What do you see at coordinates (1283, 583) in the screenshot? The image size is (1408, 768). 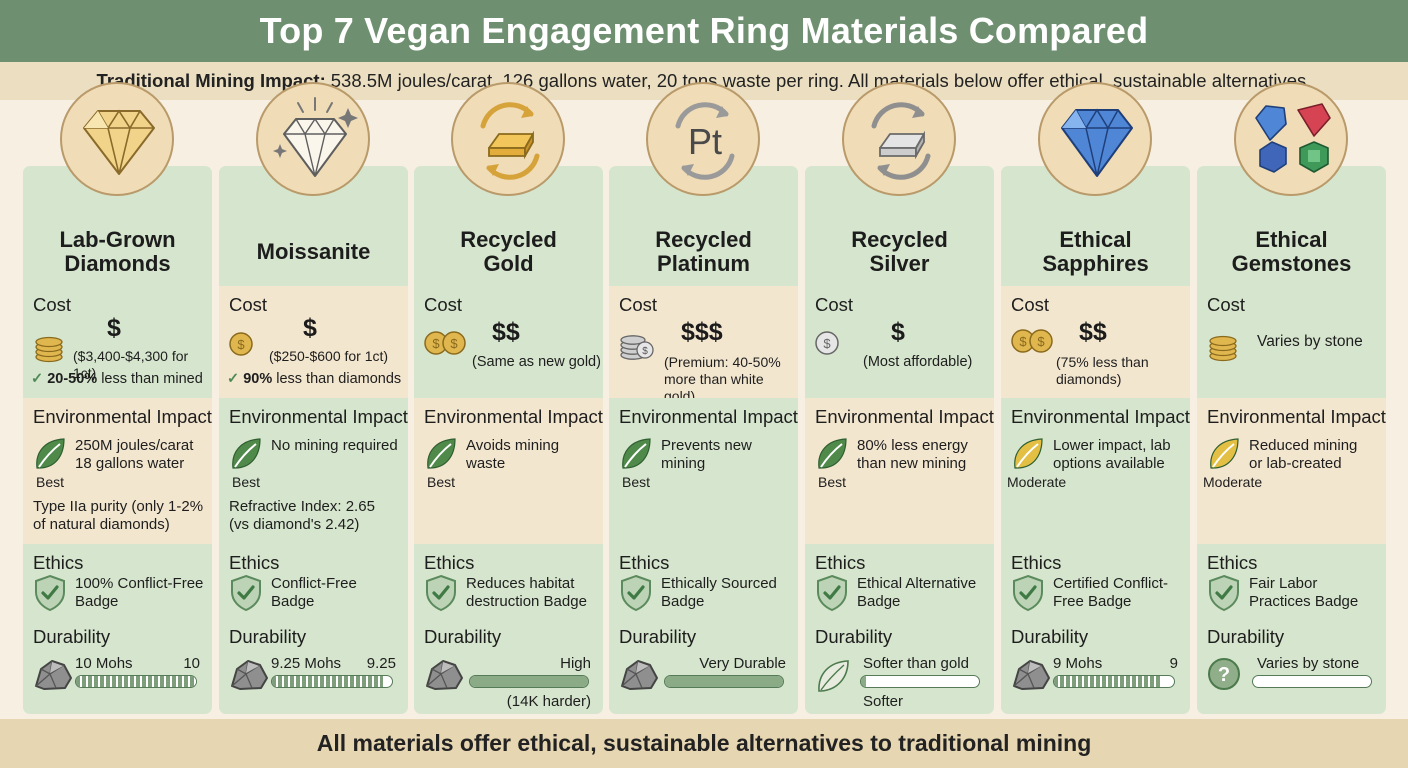 I see `ethics-line1: Fair Labor` at bounding box center [1283, 583].